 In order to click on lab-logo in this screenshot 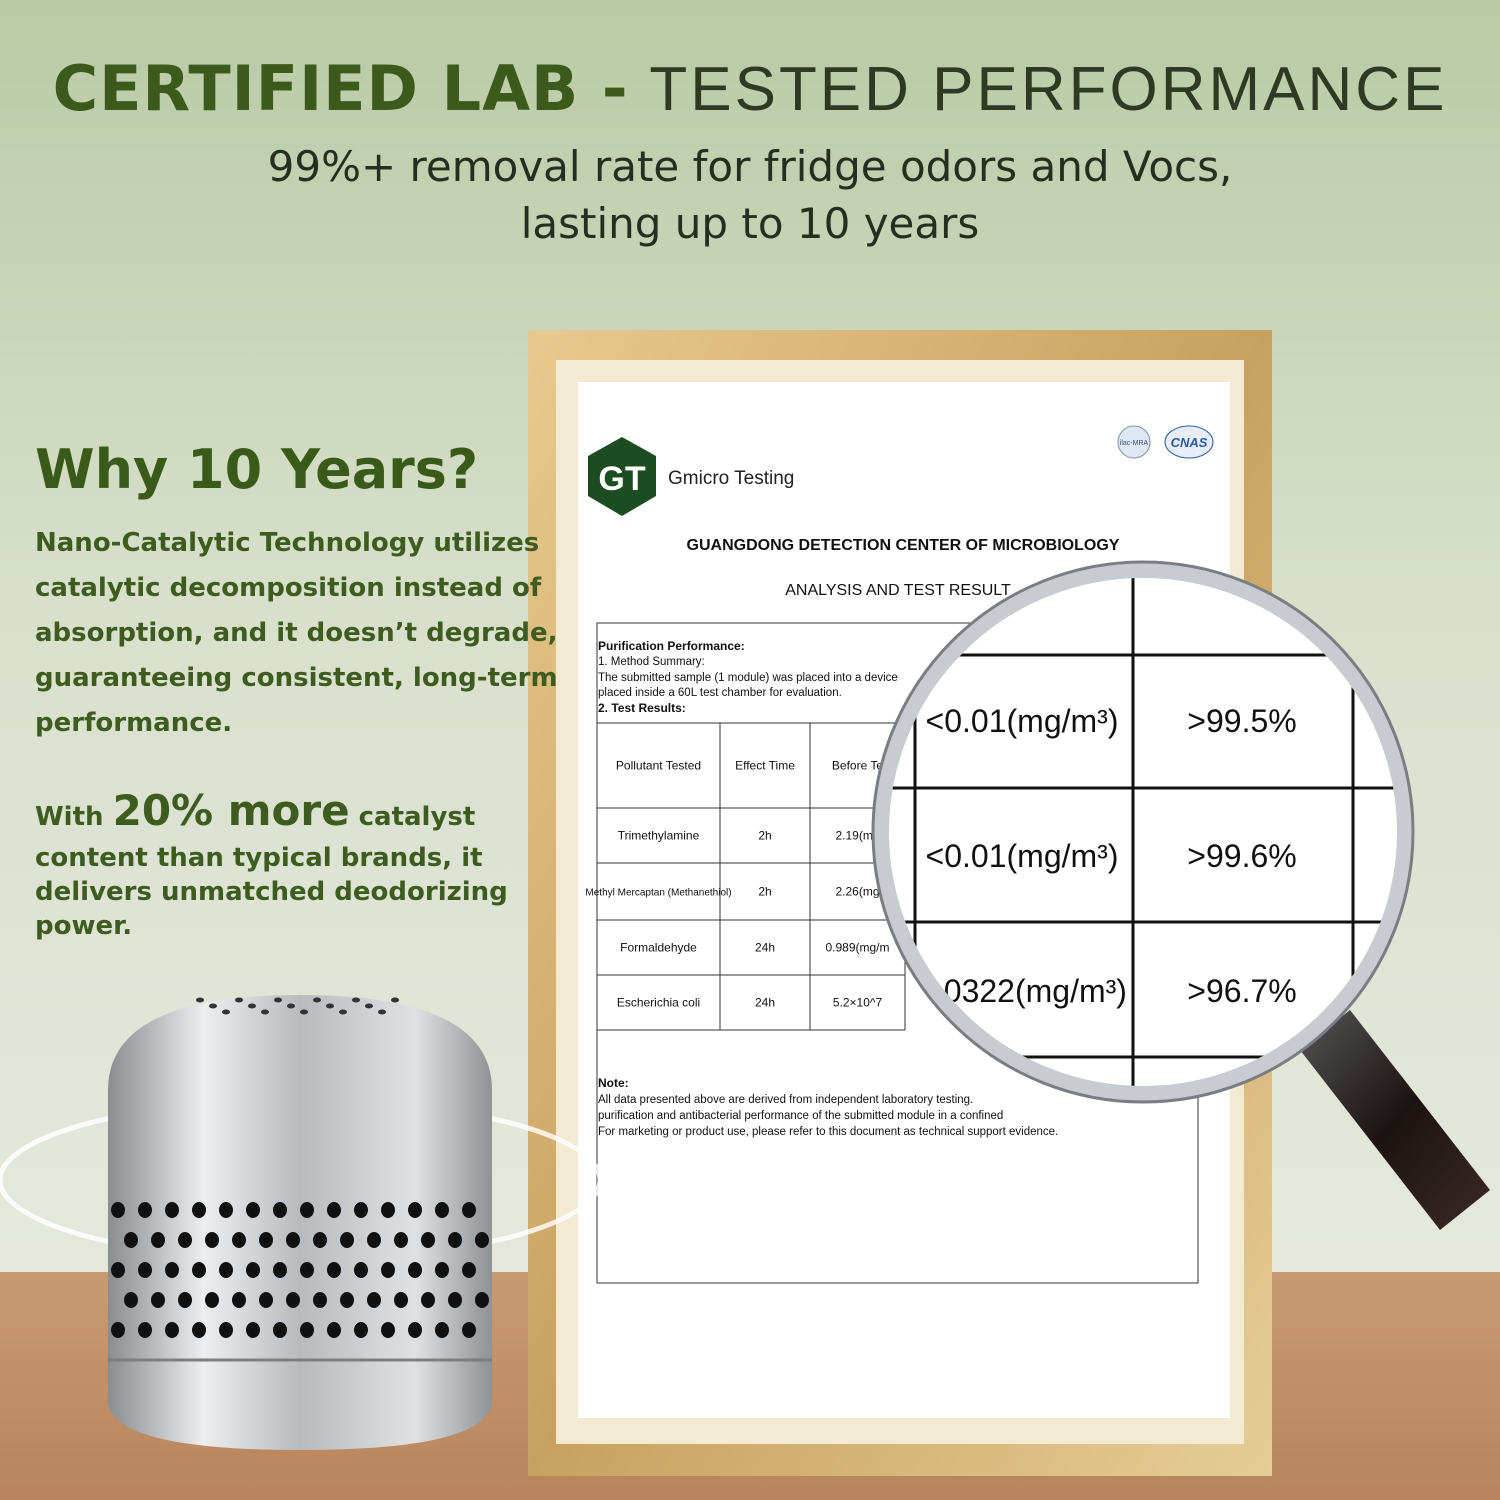, I will do `click(622, 476)`.